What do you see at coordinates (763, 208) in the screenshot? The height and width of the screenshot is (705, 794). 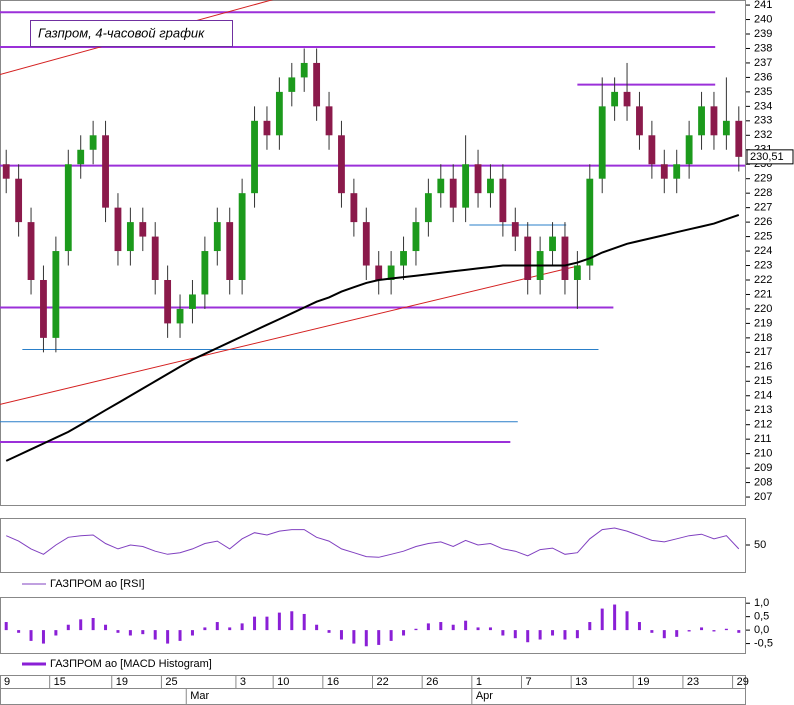 I see `y-tick-label: 227` at bounding box center [763, 208].